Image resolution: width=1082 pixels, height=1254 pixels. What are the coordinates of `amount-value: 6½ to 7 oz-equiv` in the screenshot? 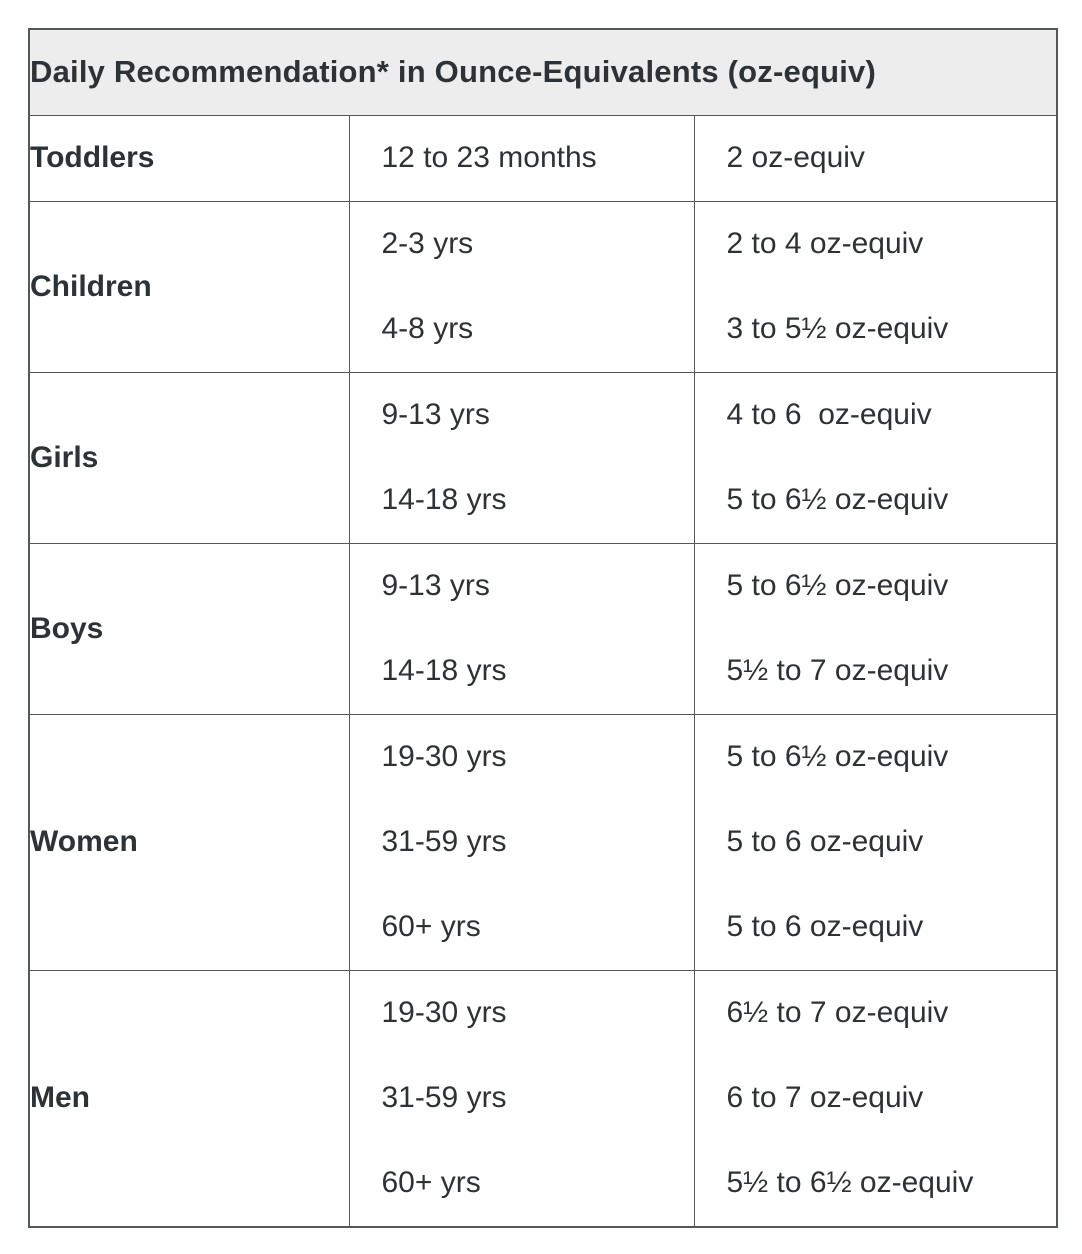 It's located at (837, 1012).